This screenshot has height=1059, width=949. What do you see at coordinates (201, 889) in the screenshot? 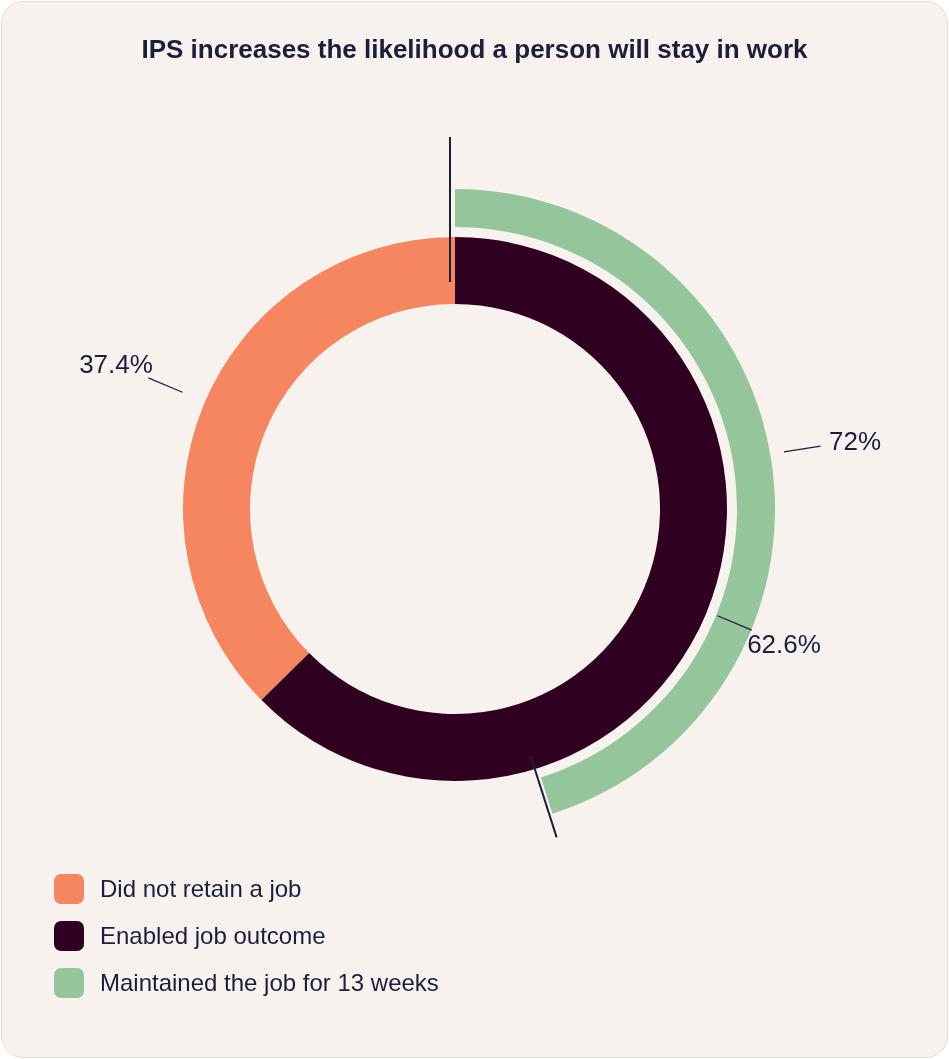
I see `legend-label: Did not retain a job` at bounding box center [201, 889].